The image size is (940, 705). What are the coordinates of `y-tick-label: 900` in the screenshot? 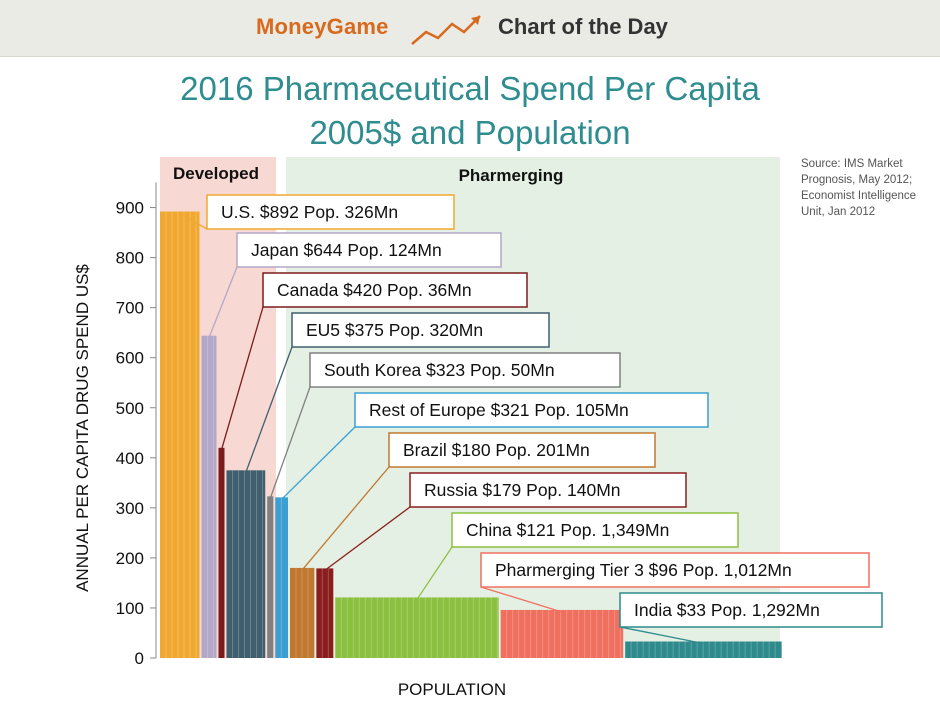 It's located at (130, 208).